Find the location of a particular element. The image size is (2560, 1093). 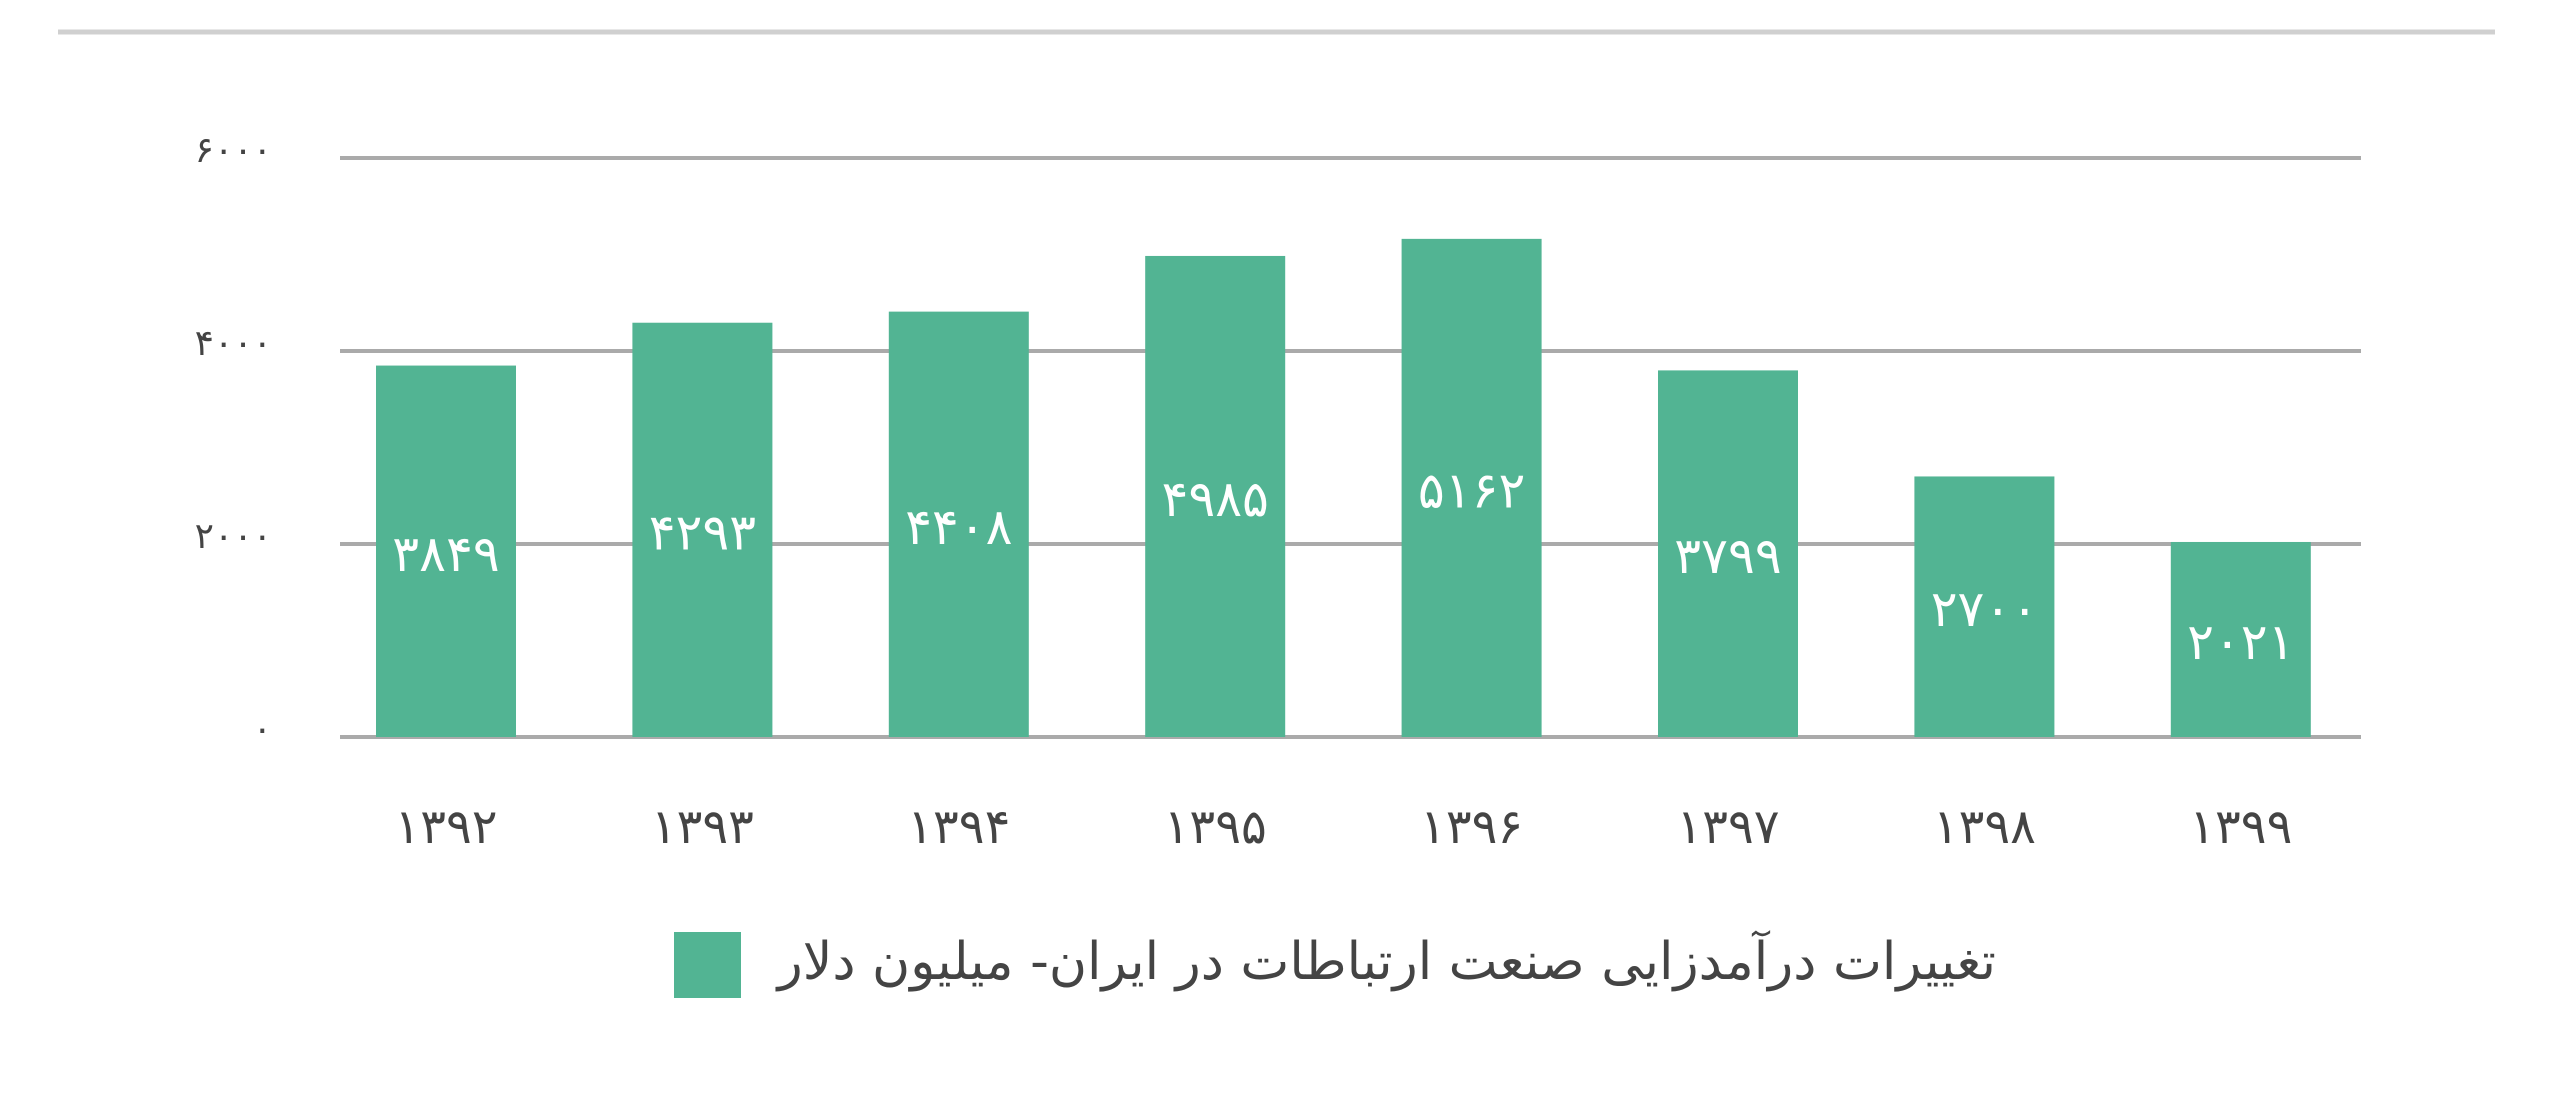

x-tick-label: ۱۳۹۹ is located at coordinates (2240, 827).